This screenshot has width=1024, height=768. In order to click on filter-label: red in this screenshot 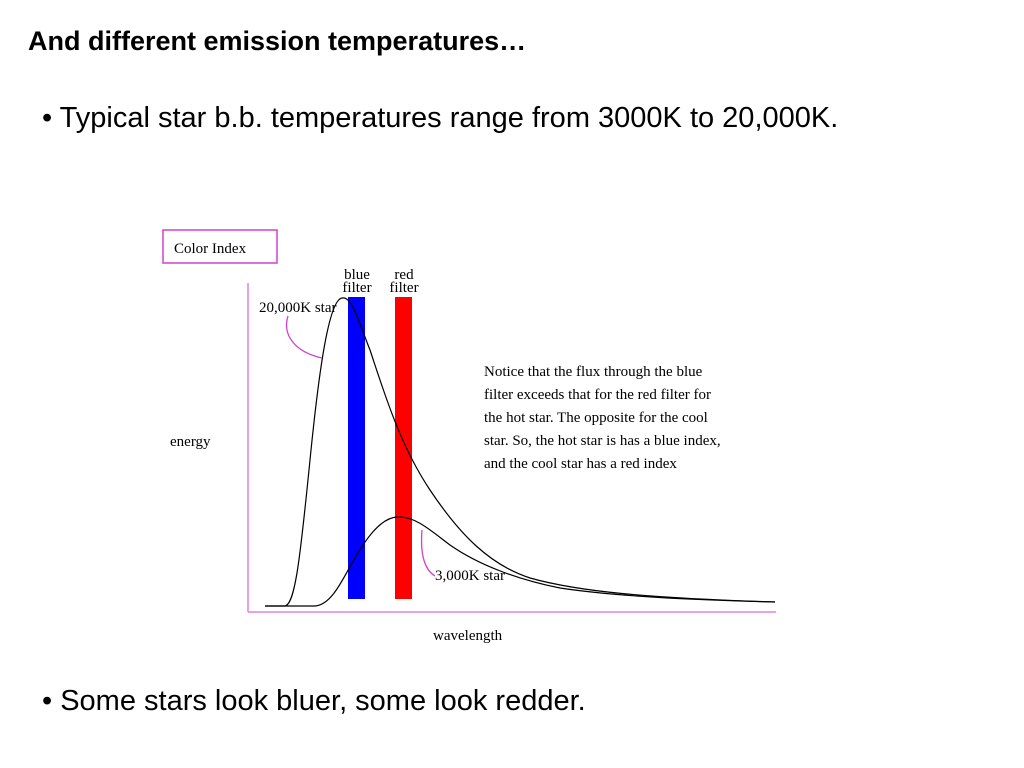, I will do `click(404, 275)`.